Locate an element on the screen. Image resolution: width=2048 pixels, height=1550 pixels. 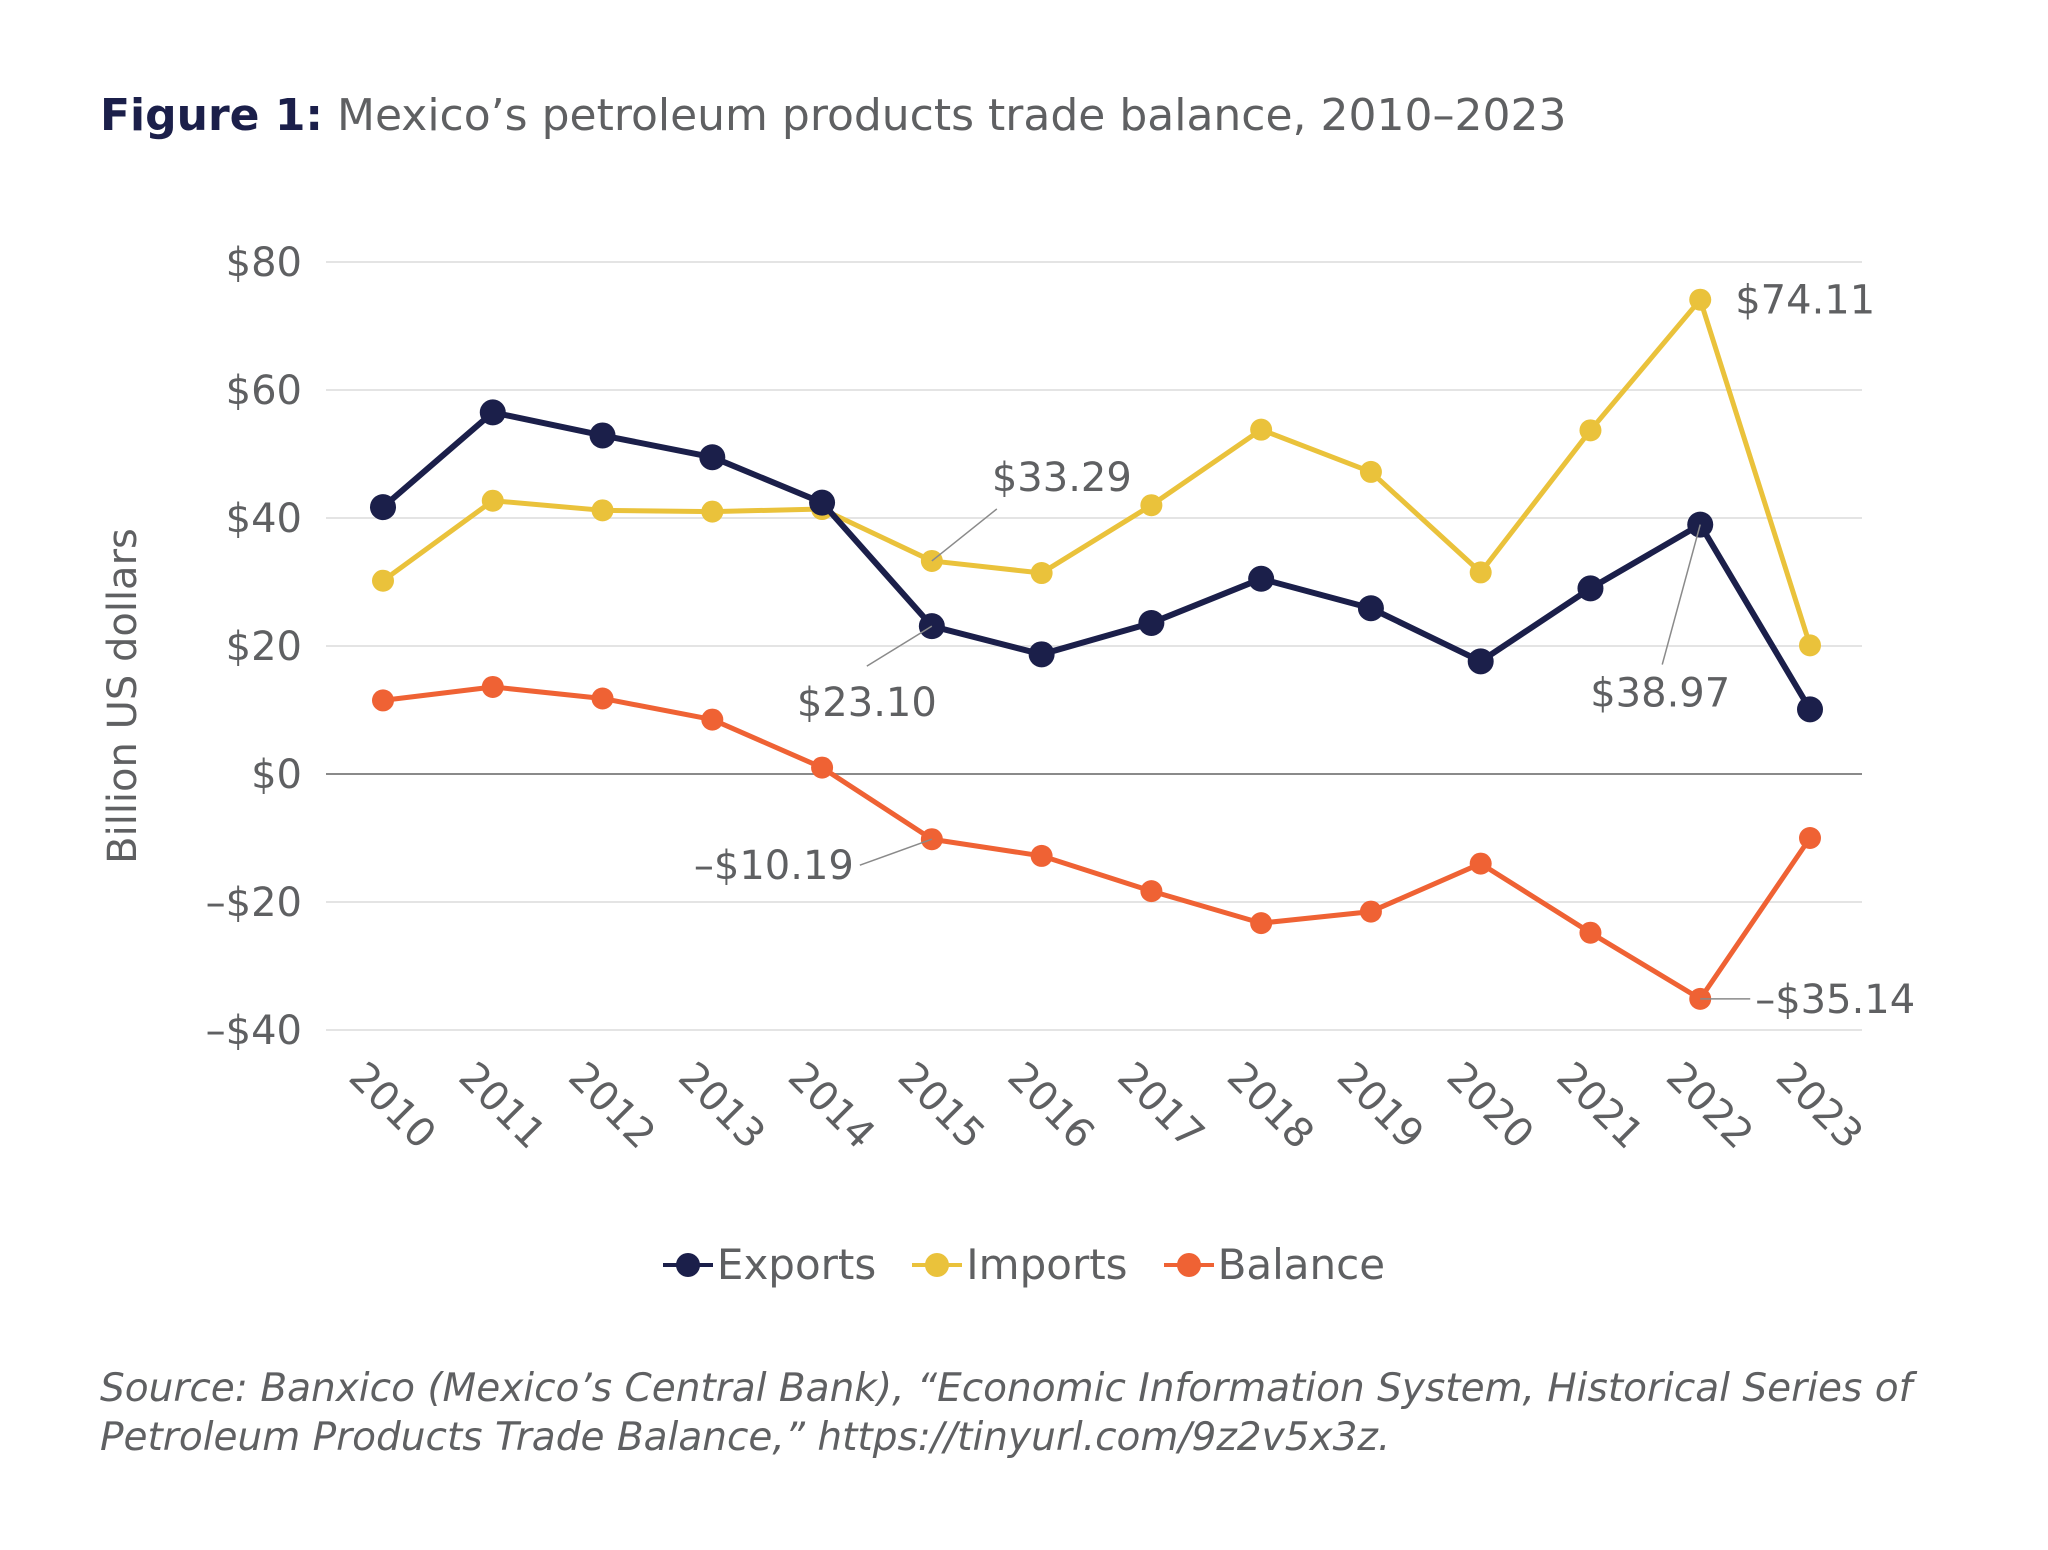
x-tick-label: 2017 is located at coordinates (1160, 1106).